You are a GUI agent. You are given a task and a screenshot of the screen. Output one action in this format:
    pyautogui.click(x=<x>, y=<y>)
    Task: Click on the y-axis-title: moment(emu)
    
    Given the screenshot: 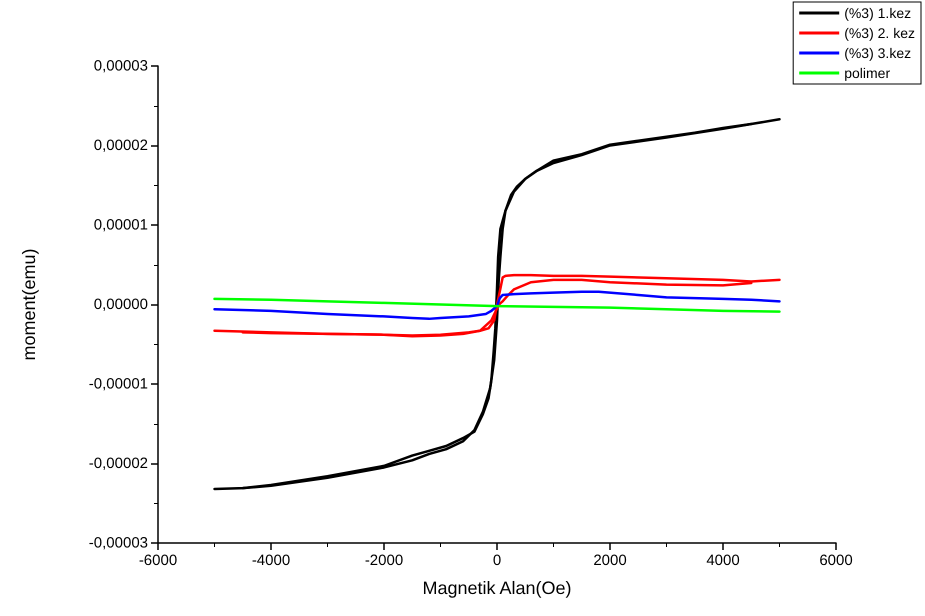 What is the action you would take?
    pyautogui.click(x=29, y=304)
    